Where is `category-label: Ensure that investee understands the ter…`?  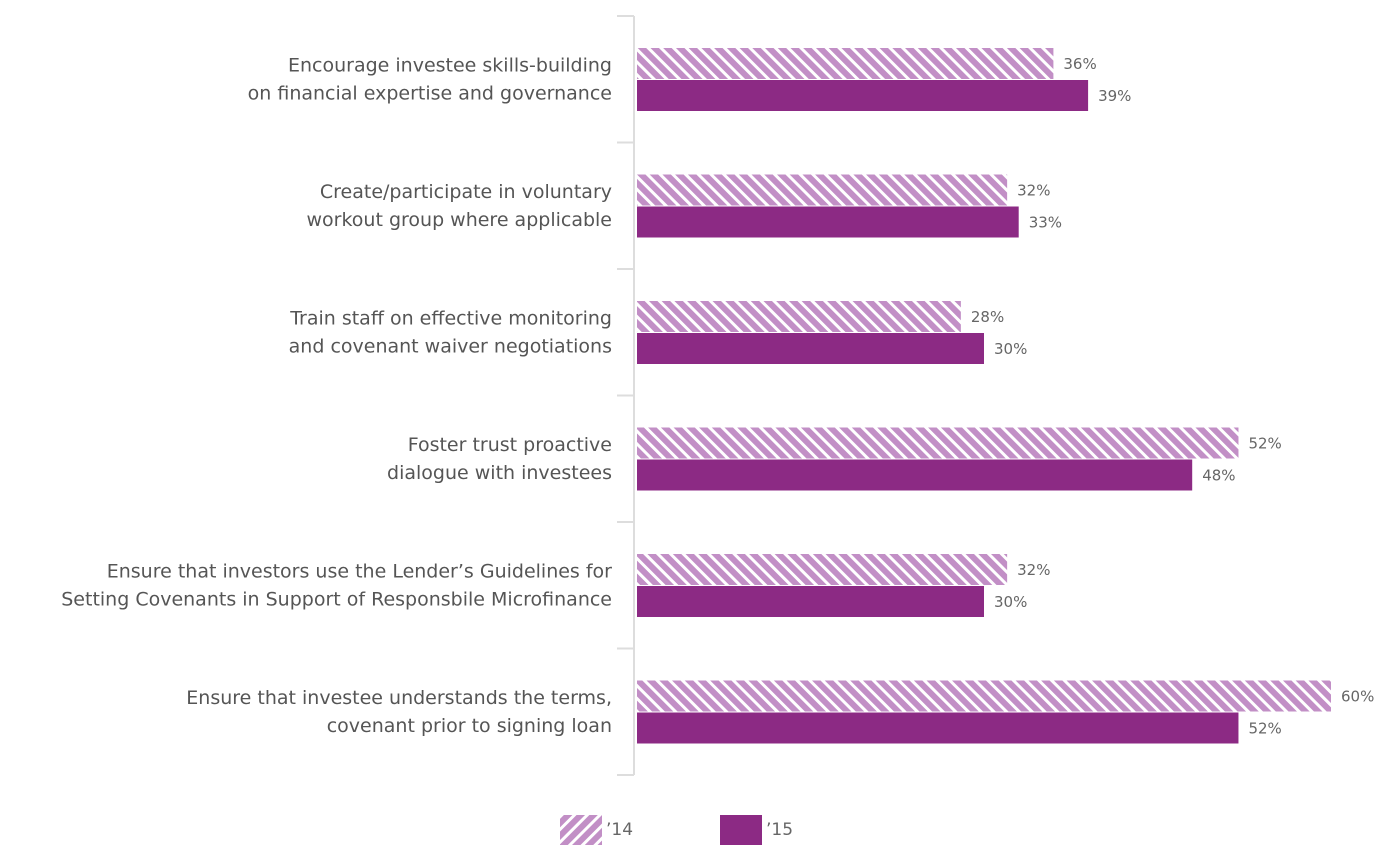 category-label: Ensure that investee understands the ter… is located at coordinates (399, 712).